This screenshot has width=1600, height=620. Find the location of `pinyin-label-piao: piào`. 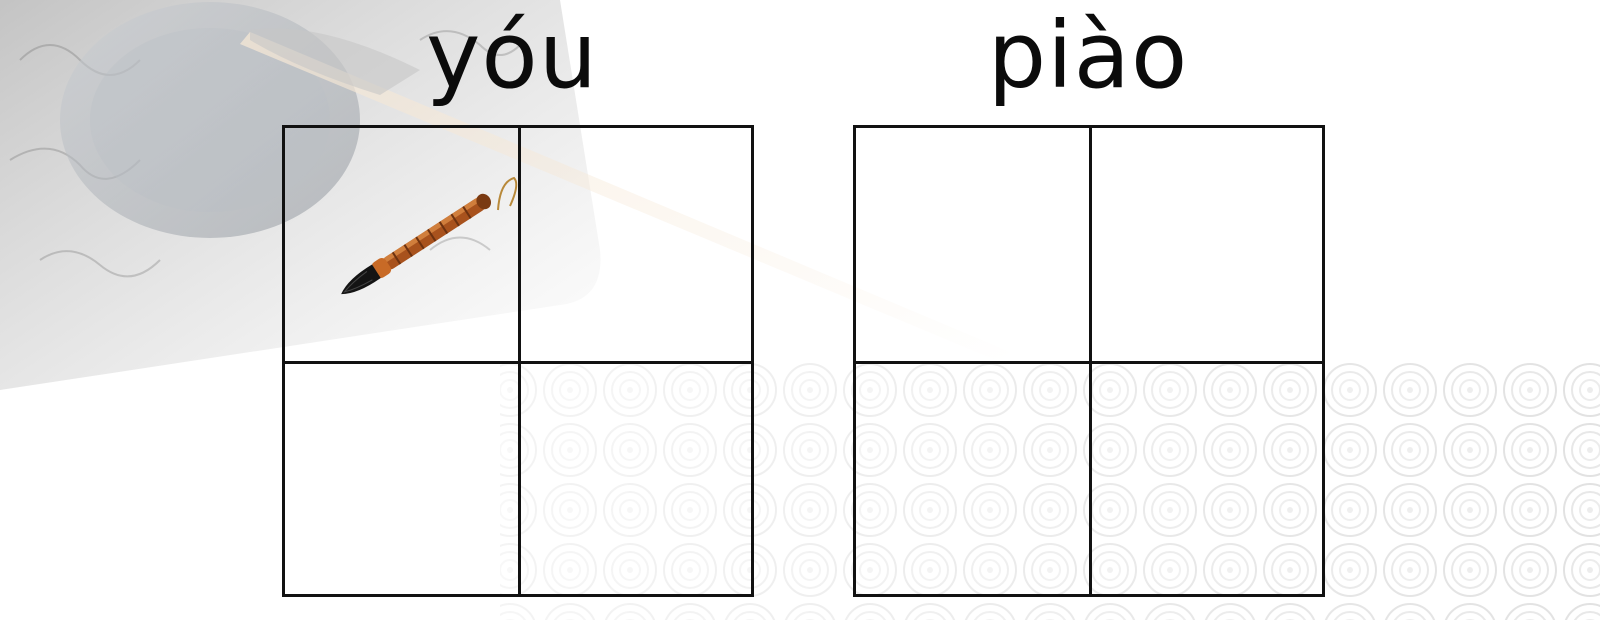

pinyin-label-piao: piào is located at coordinates (1088, 55).